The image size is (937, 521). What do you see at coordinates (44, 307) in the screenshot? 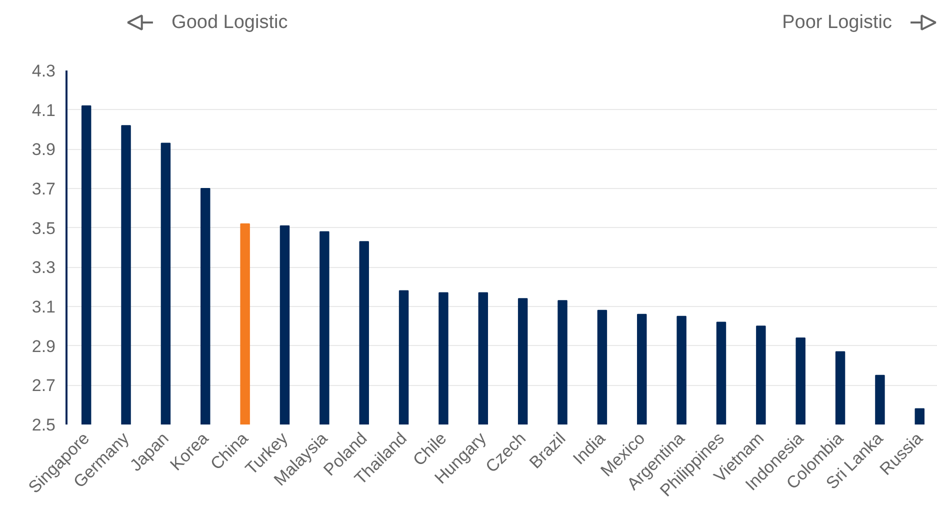
I see `y-tick-label: 3.1` at bounding box center [44, 307].